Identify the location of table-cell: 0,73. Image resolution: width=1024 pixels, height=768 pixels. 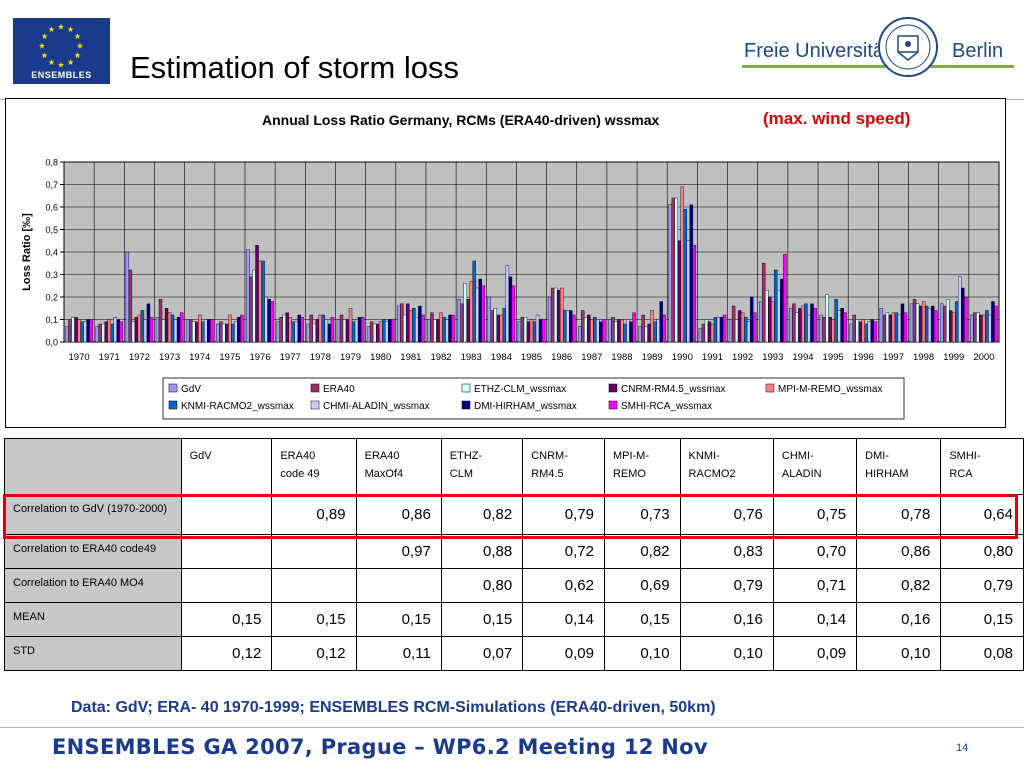
(642, 514).